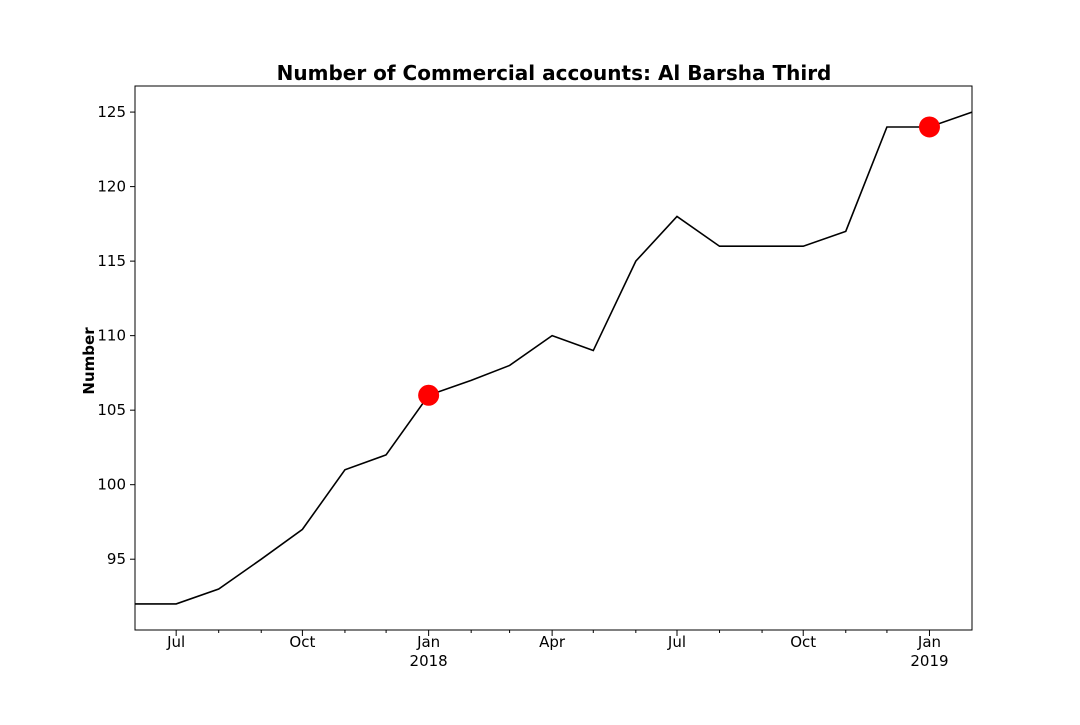 This screenshot has height=725, width=1080. Describe the element at coordinates (111, 112) in the screenshot. I see `y-tick-label: 125` at that location.